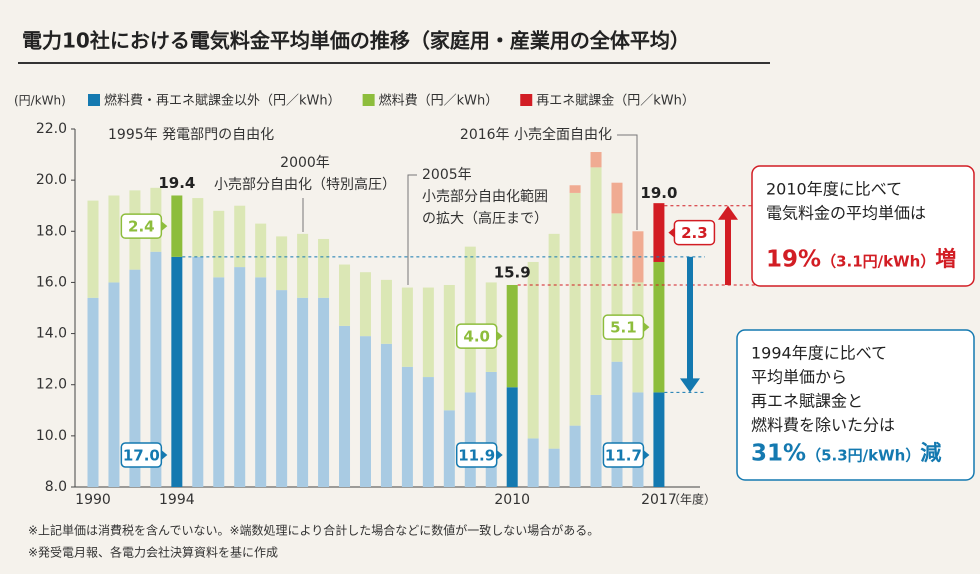 This screenshot has width=980, height=574. What do you see at coordinates (930, 453) in the screenshot?
I see `callout-suffix: 減` at bounding box center [930, 453].